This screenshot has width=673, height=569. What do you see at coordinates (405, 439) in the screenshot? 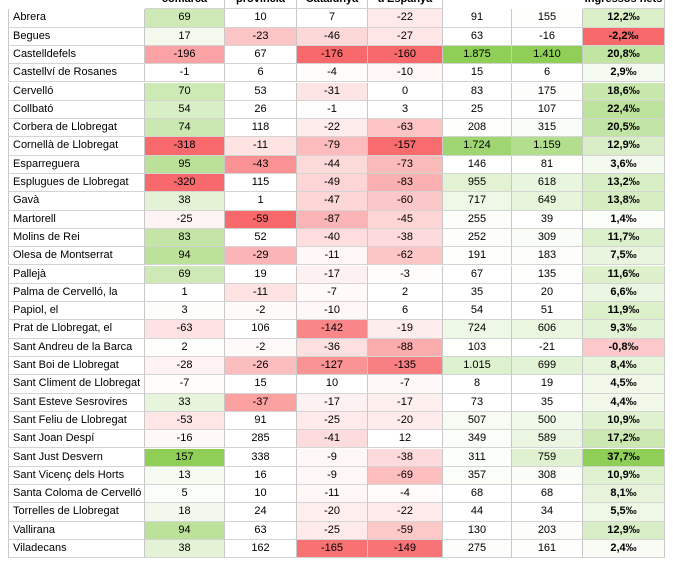
I see `val-cell: 12` at bounding box center [405, 439].